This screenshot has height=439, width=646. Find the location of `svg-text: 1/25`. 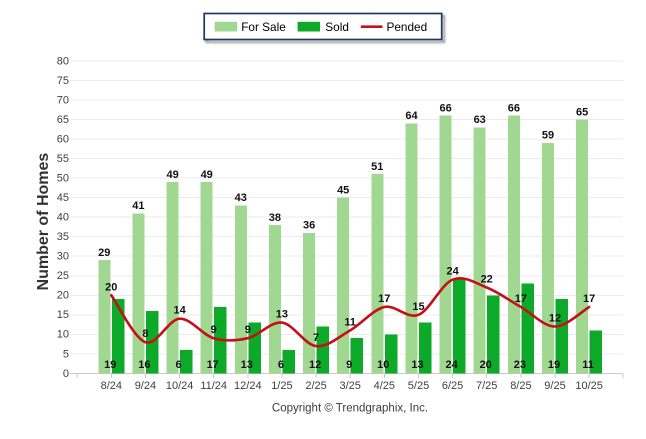

svg-text: 1/25 is located at coordinates (281, 386).